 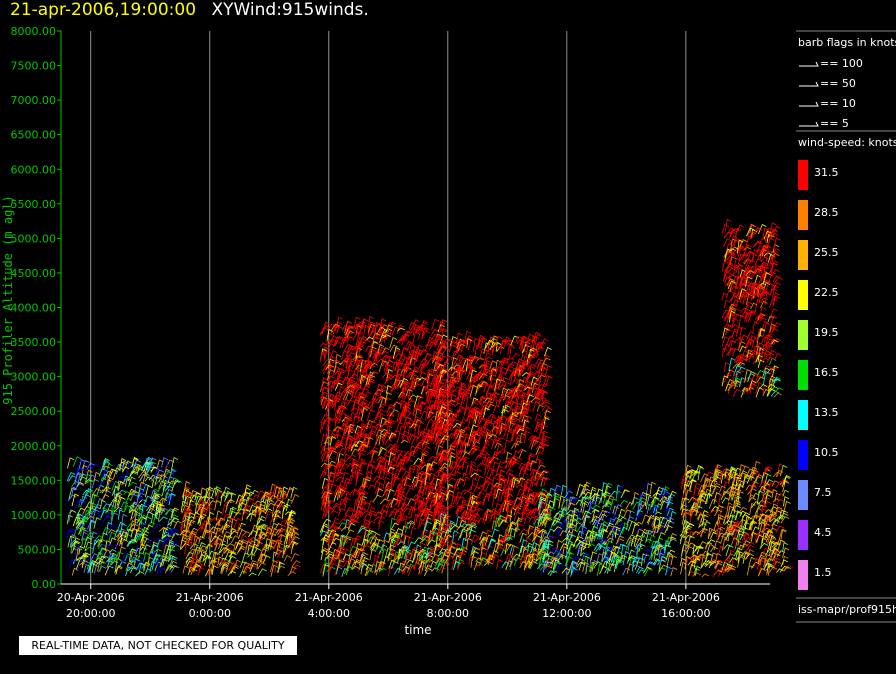 I want to click on y-tick-label-14: 7000.00, so click(x=34, y=100).